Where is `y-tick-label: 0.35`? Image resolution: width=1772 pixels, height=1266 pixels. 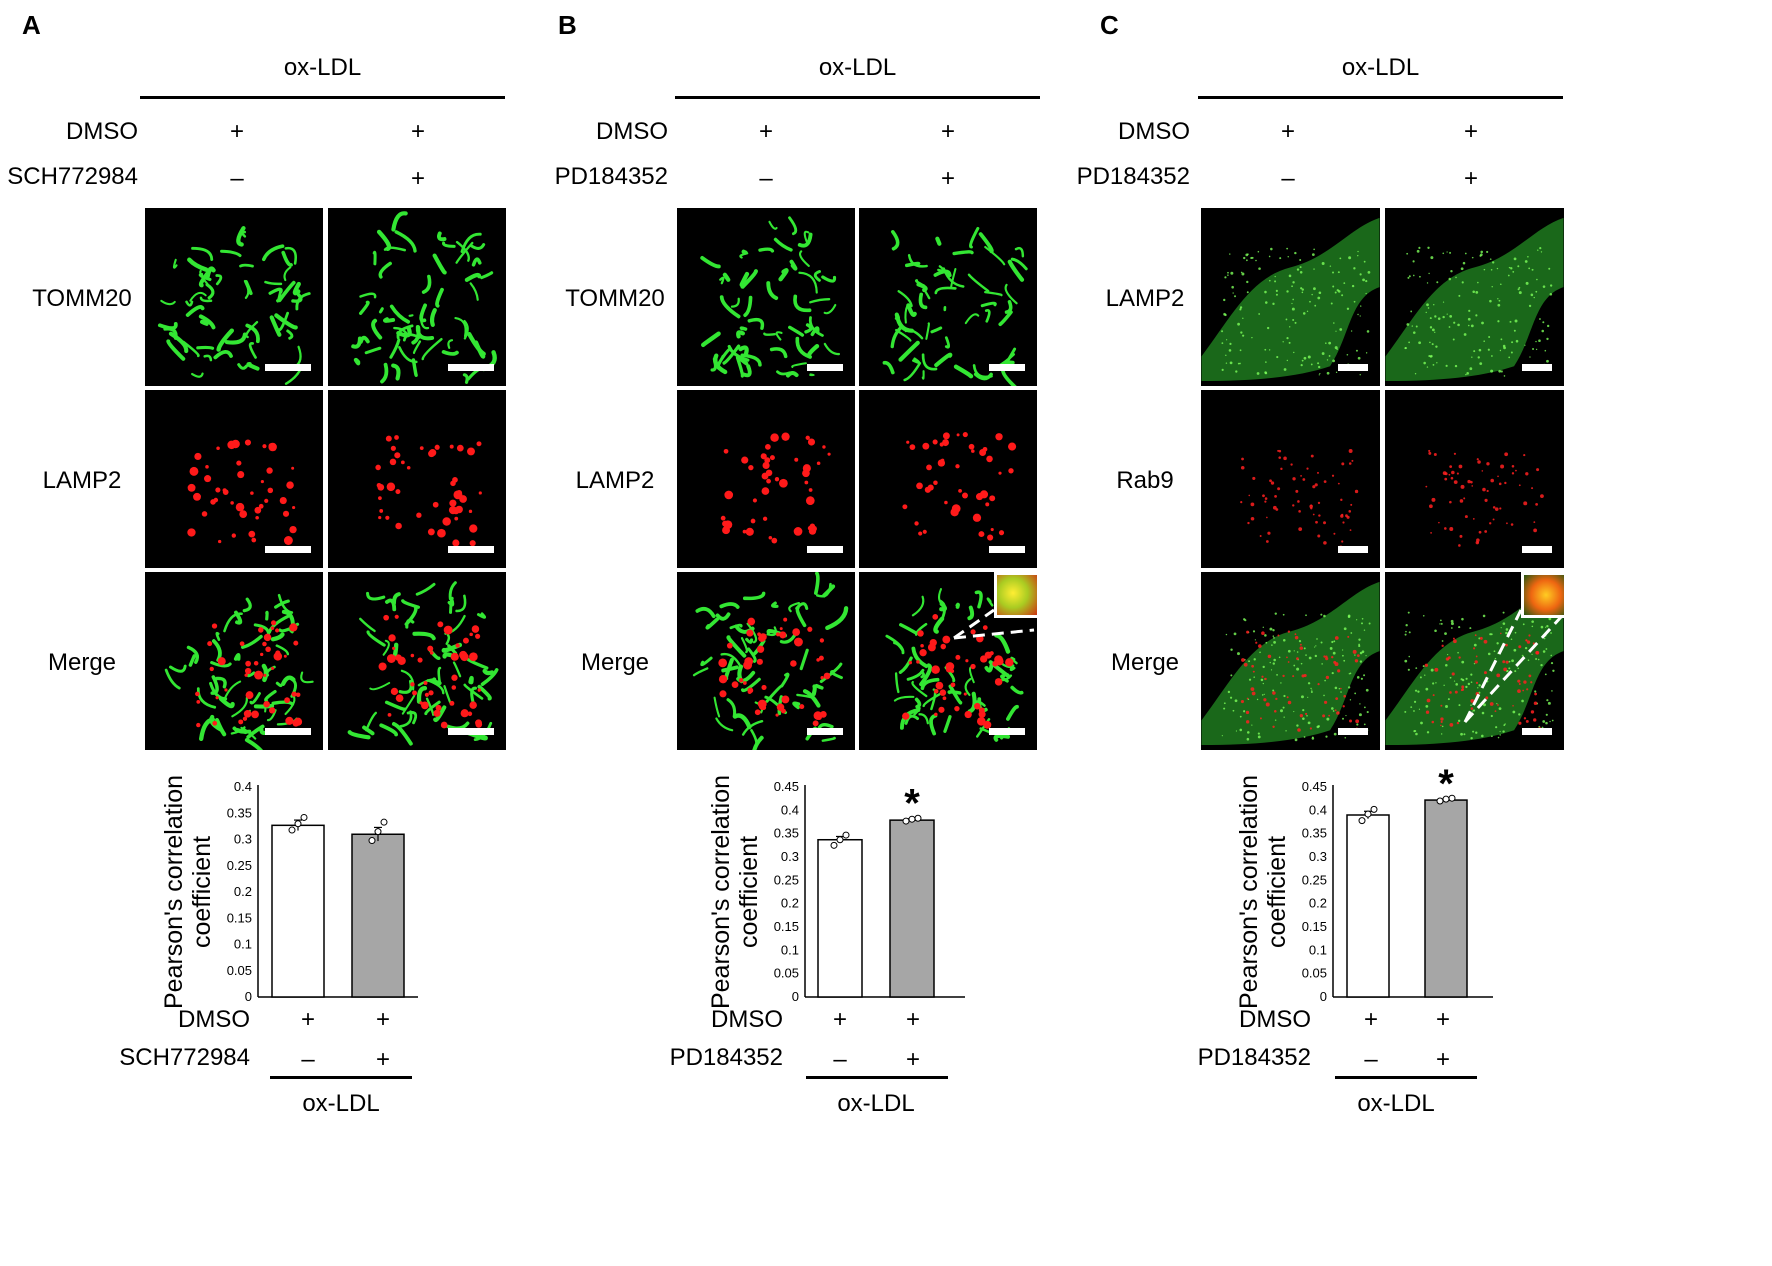 y-tick-label: 0.35 is located at coordinates (786, 833).